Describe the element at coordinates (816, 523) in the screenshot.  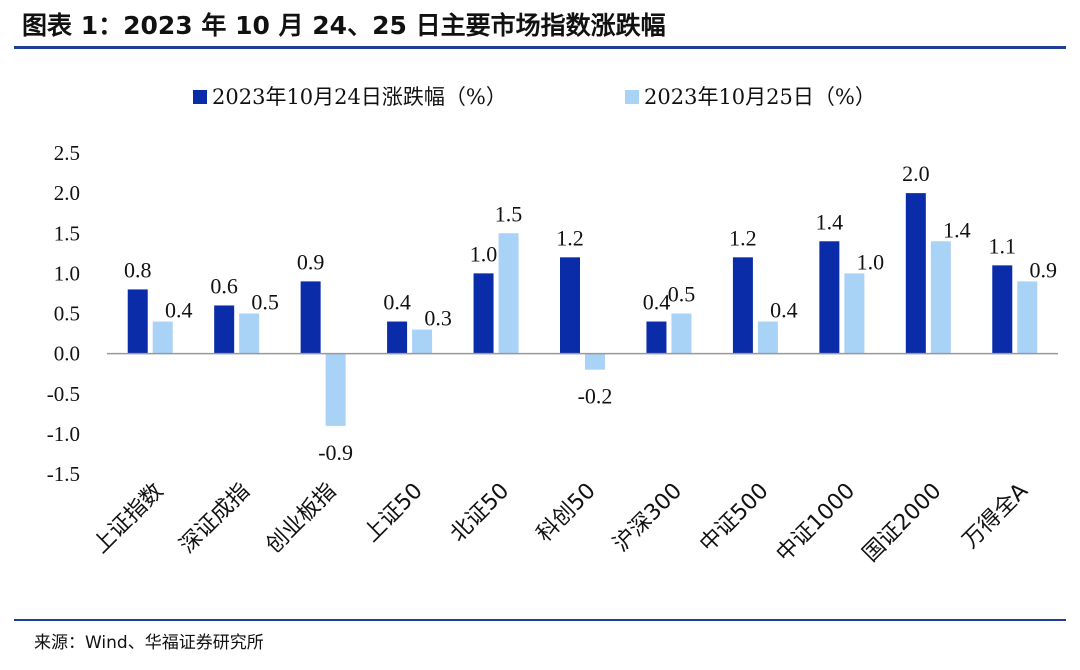
I see `x-category-label: 中证1000` at that location.